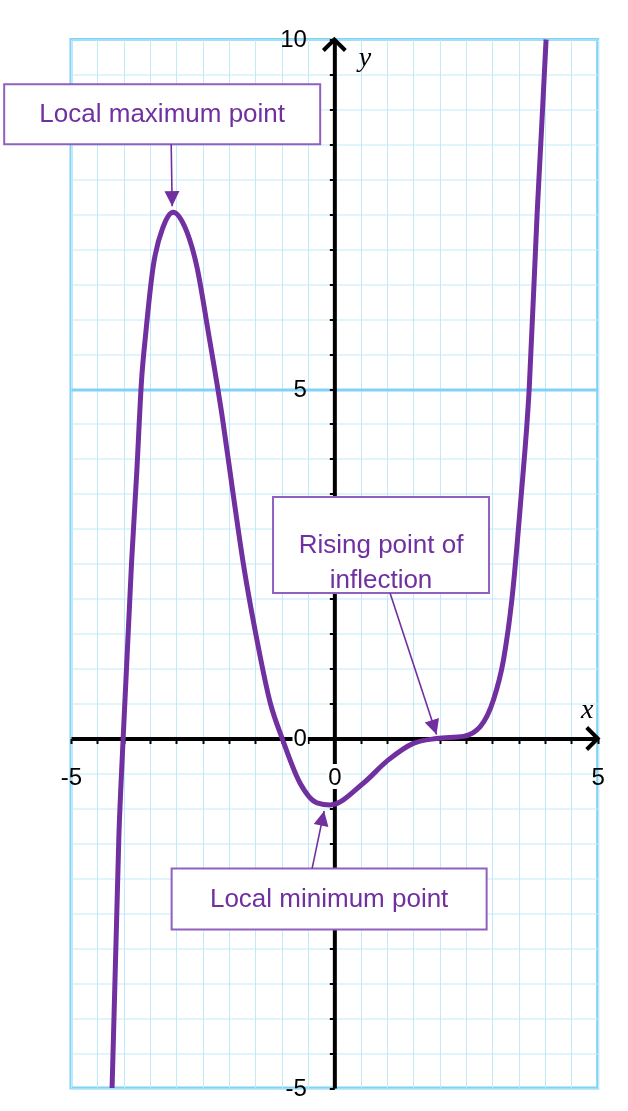 The width and height of the screenshot is (628, 1111). I want to click on annotation: Local maximum point, so click(162, 113).